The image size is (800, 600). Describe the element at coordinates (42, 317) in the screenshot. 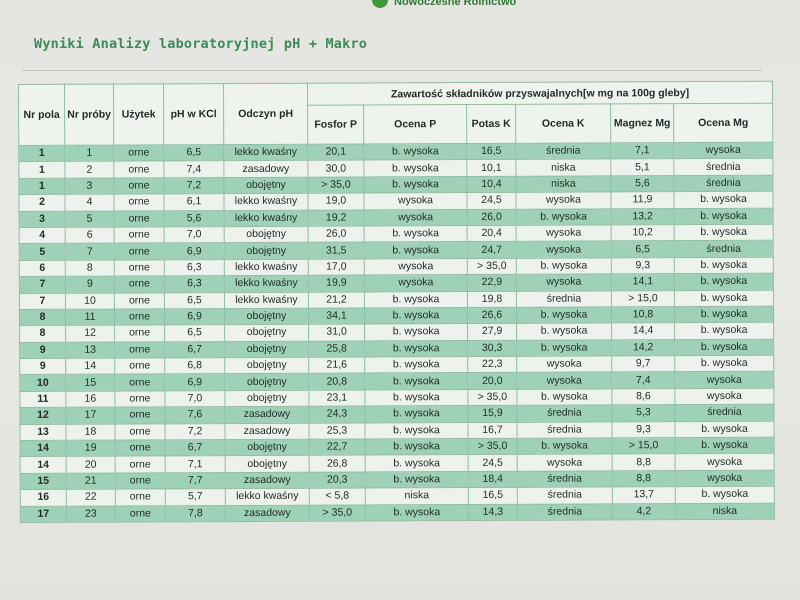

I see `cell-nr-pola: 8` at that location.